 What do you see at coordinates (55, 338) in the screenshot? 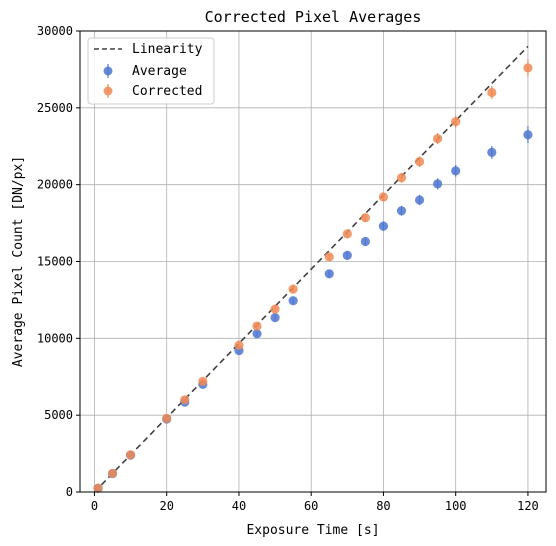
I see `y-tick-label: 10000` at bounding box center [55, 338].